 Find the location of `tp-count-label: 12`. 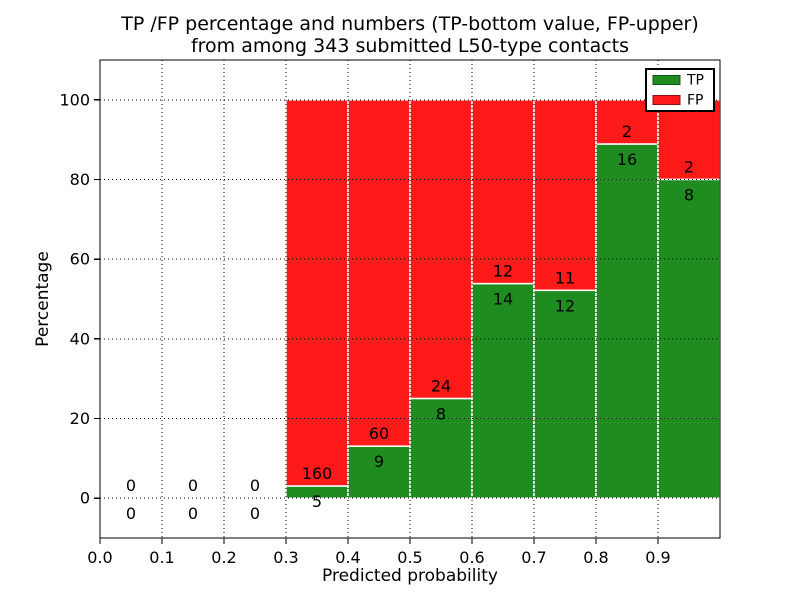

tp-count-label: 12 is located at coordinates (565, 305).